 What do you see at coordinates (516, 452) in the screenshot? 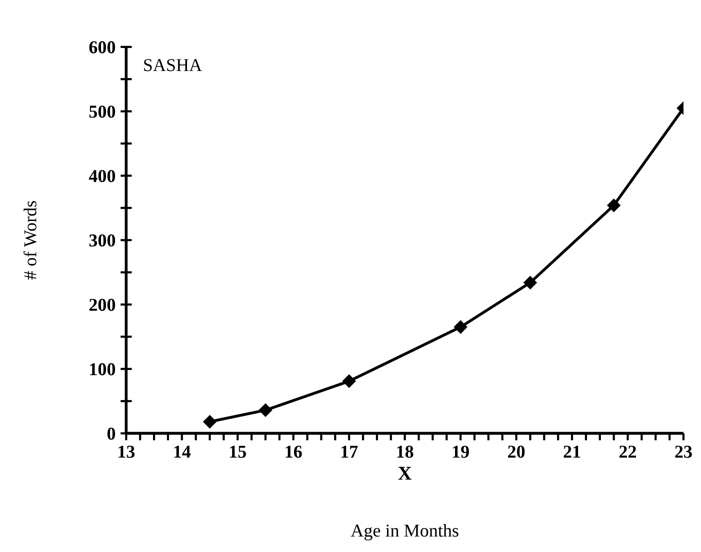
I see `x-tick-label: 20` at bounding box center [516, 452].